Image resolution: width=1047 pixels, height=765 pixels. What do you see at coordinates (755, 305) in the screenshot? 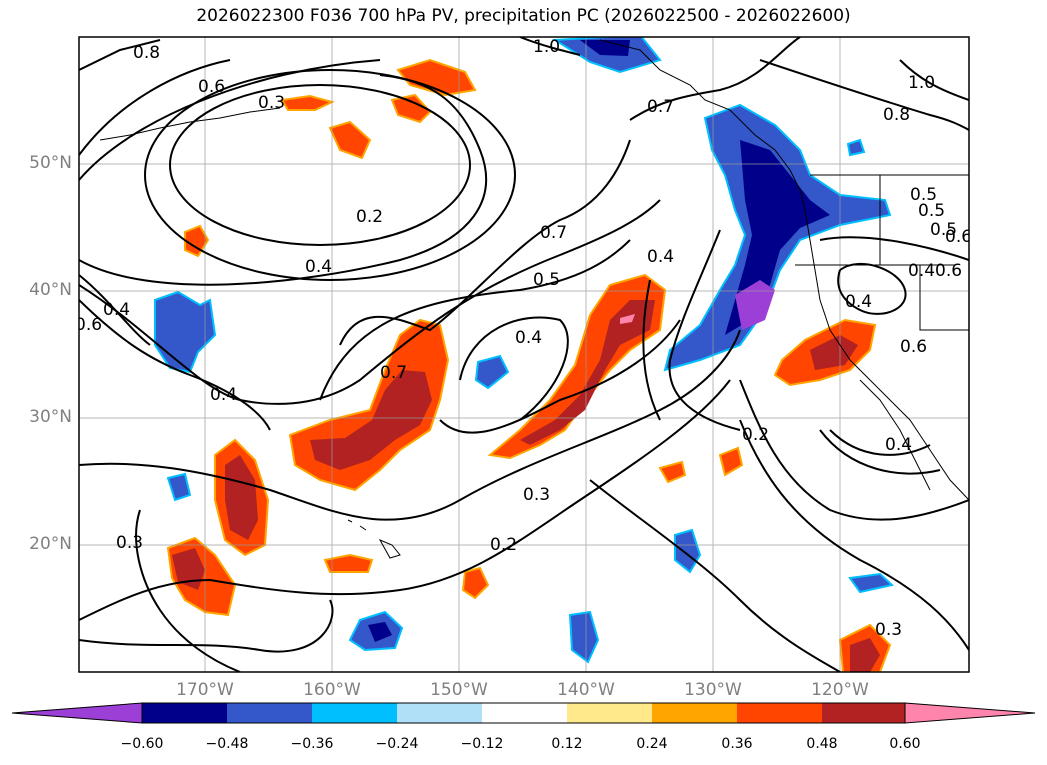
I see `precip-negative-band-max` at bounding box center [755, 305].